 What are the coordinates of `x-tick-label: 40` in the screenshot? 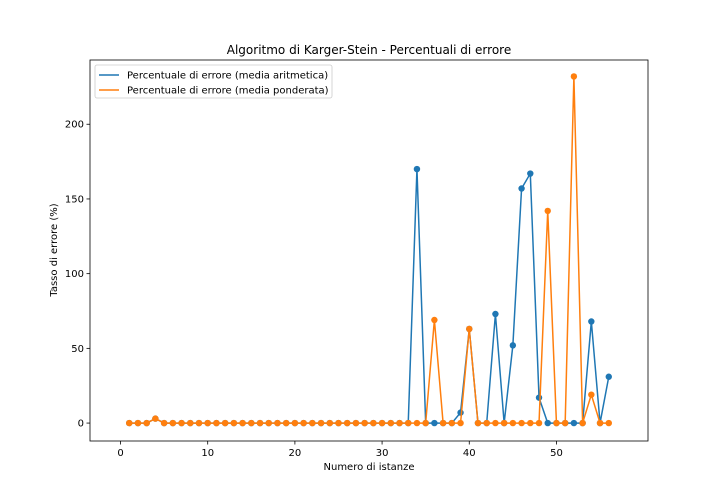 It's located at (469, 453).